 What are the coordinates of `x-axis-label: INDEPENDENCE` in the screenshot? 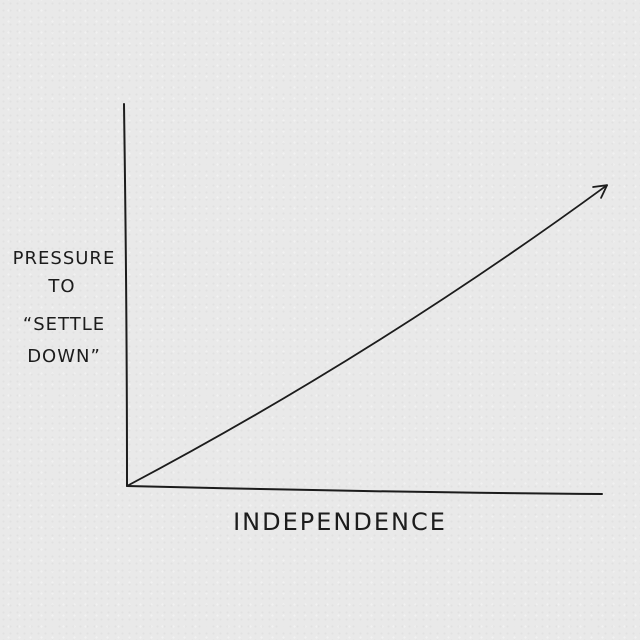 It's located at (340, 522).